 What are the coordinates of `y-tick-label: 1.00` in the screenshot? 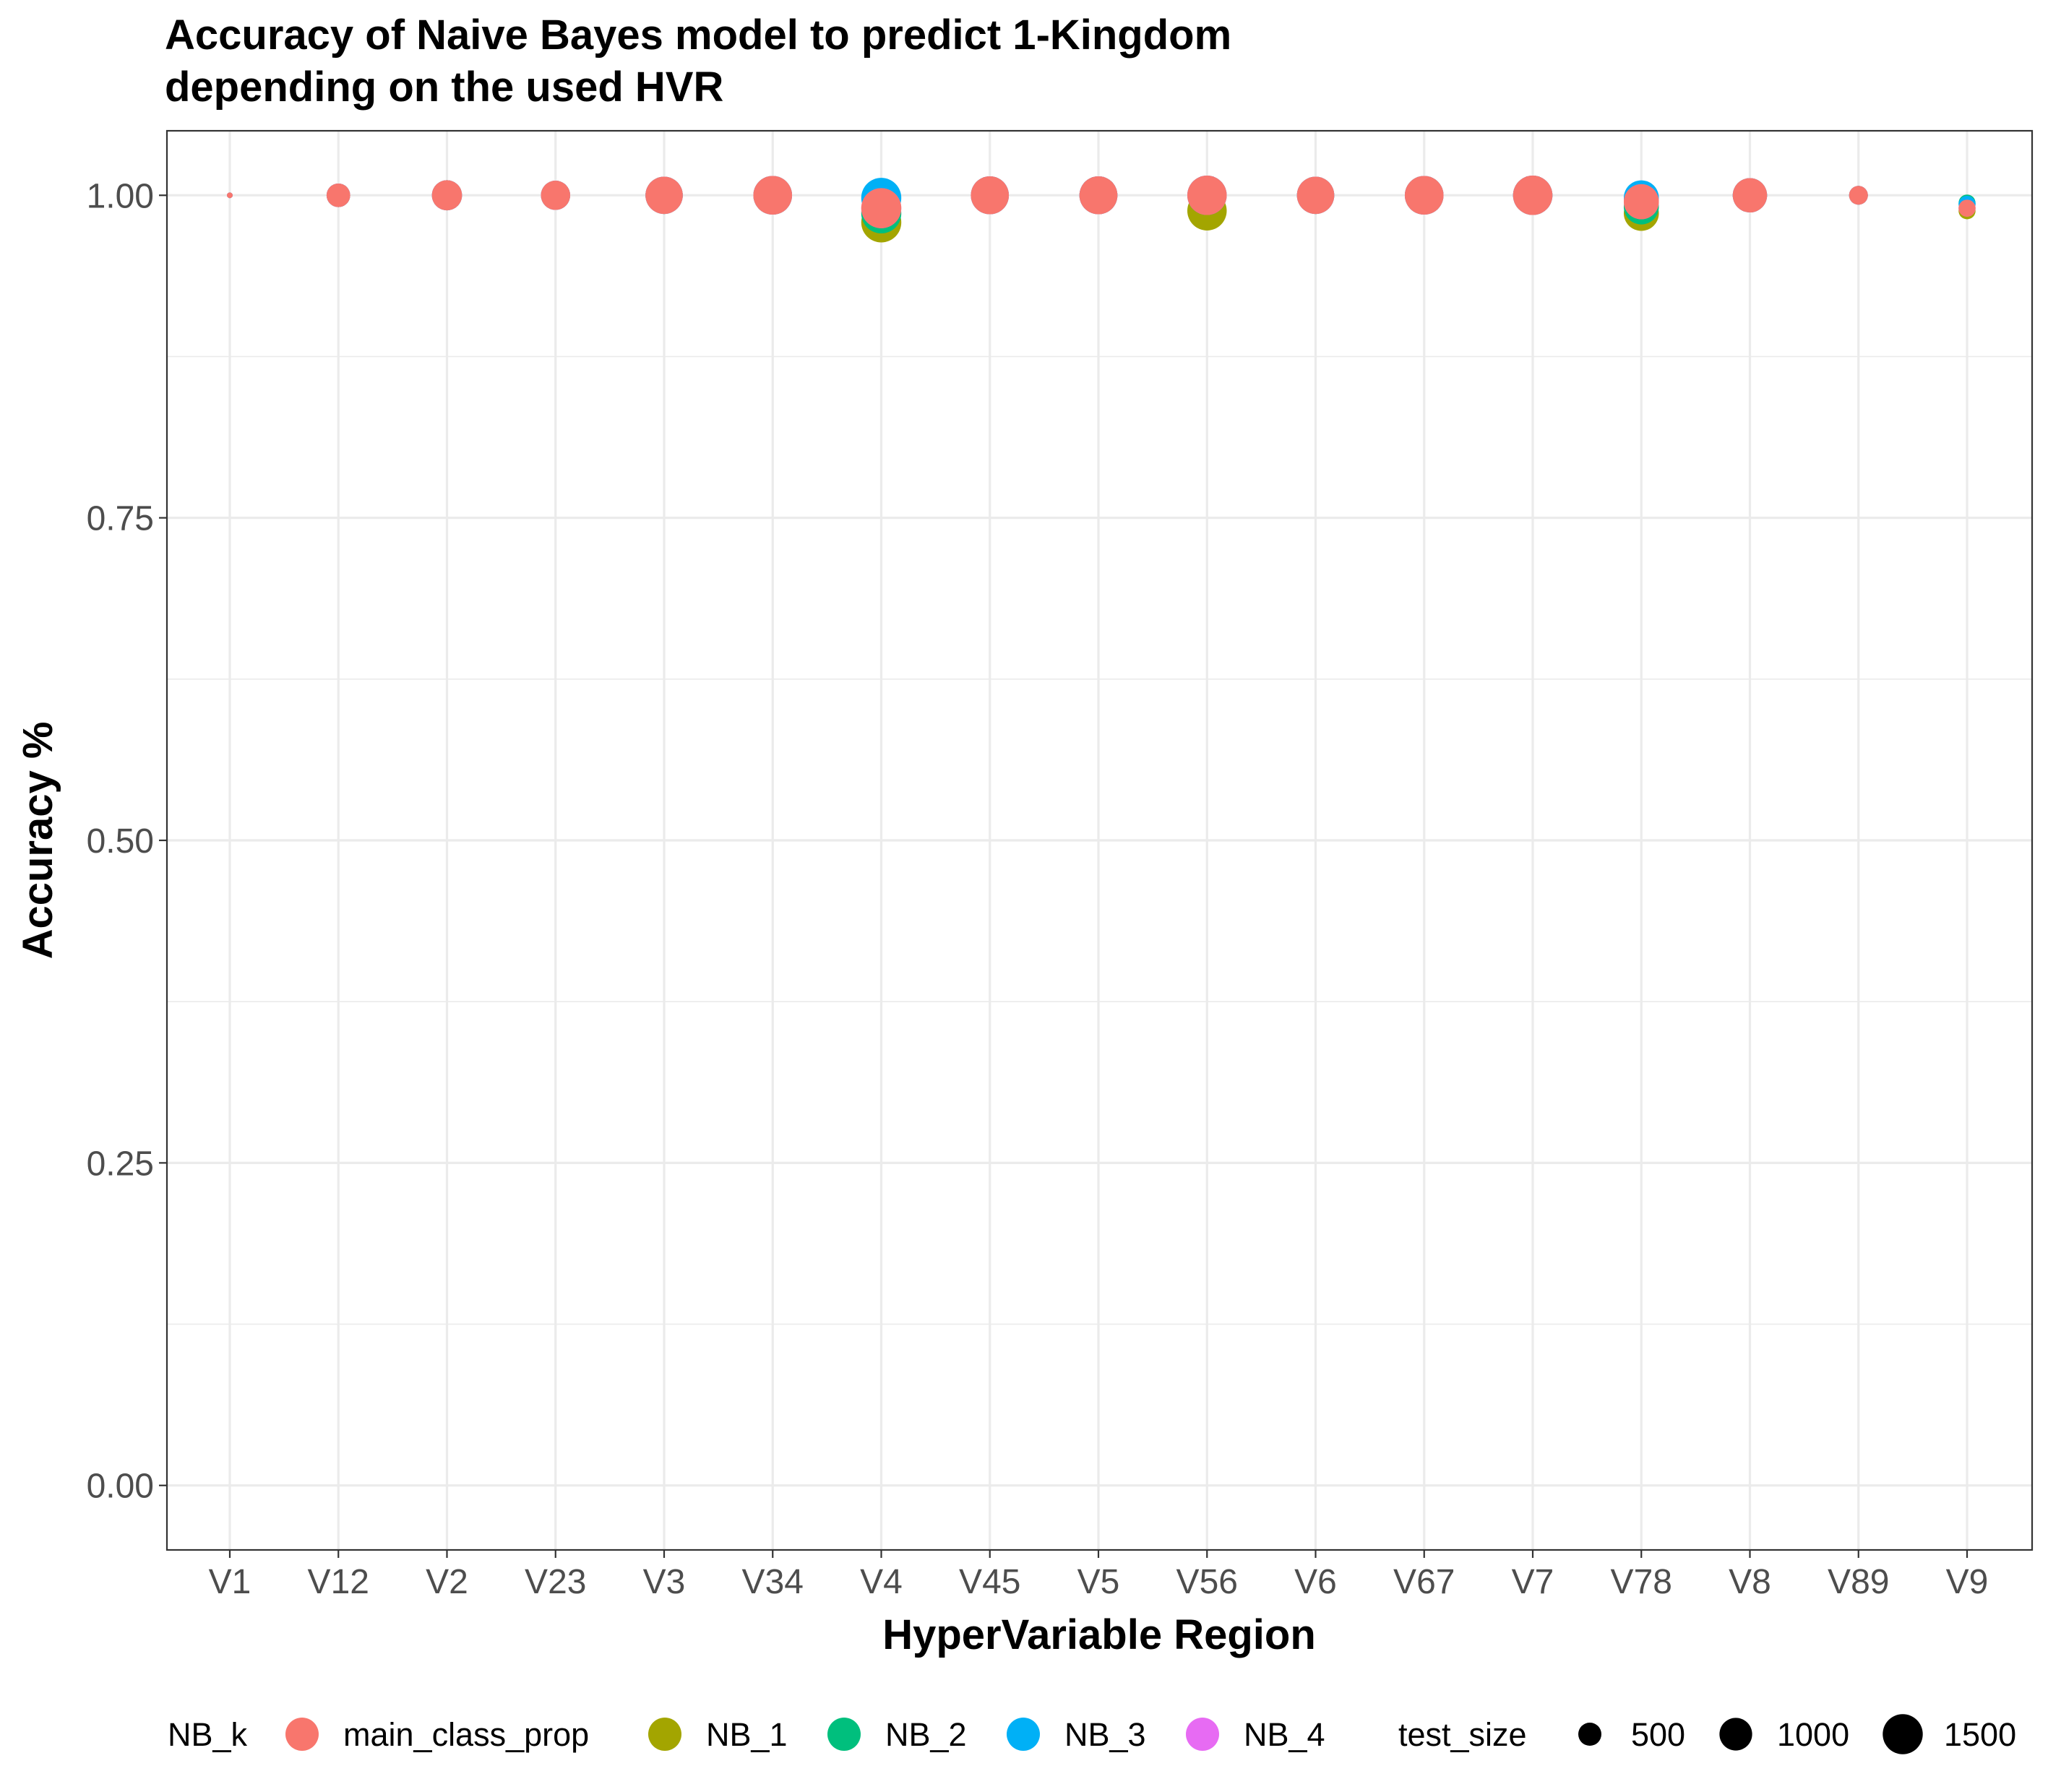 It's located at (120, 196).